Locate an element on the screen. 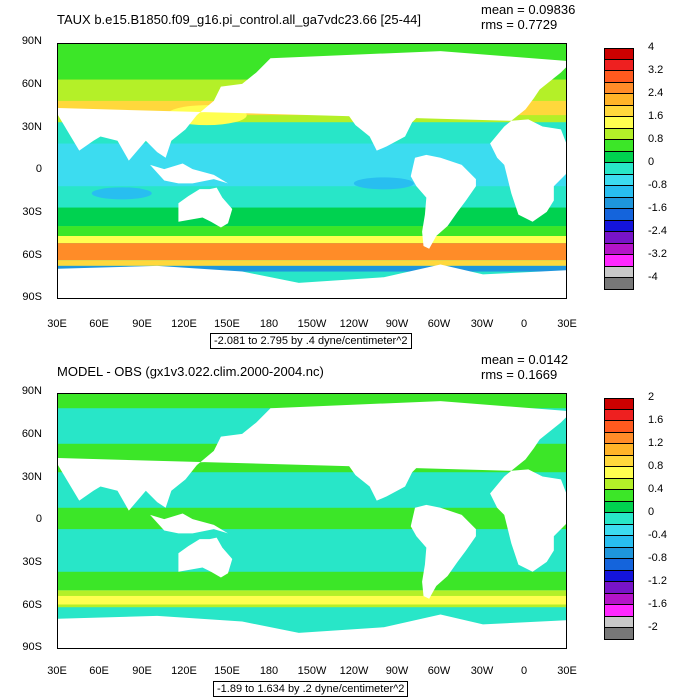 The width and height of the screenshot is (700, 700). indonesia-landmass is located at coordinates (189, 173).